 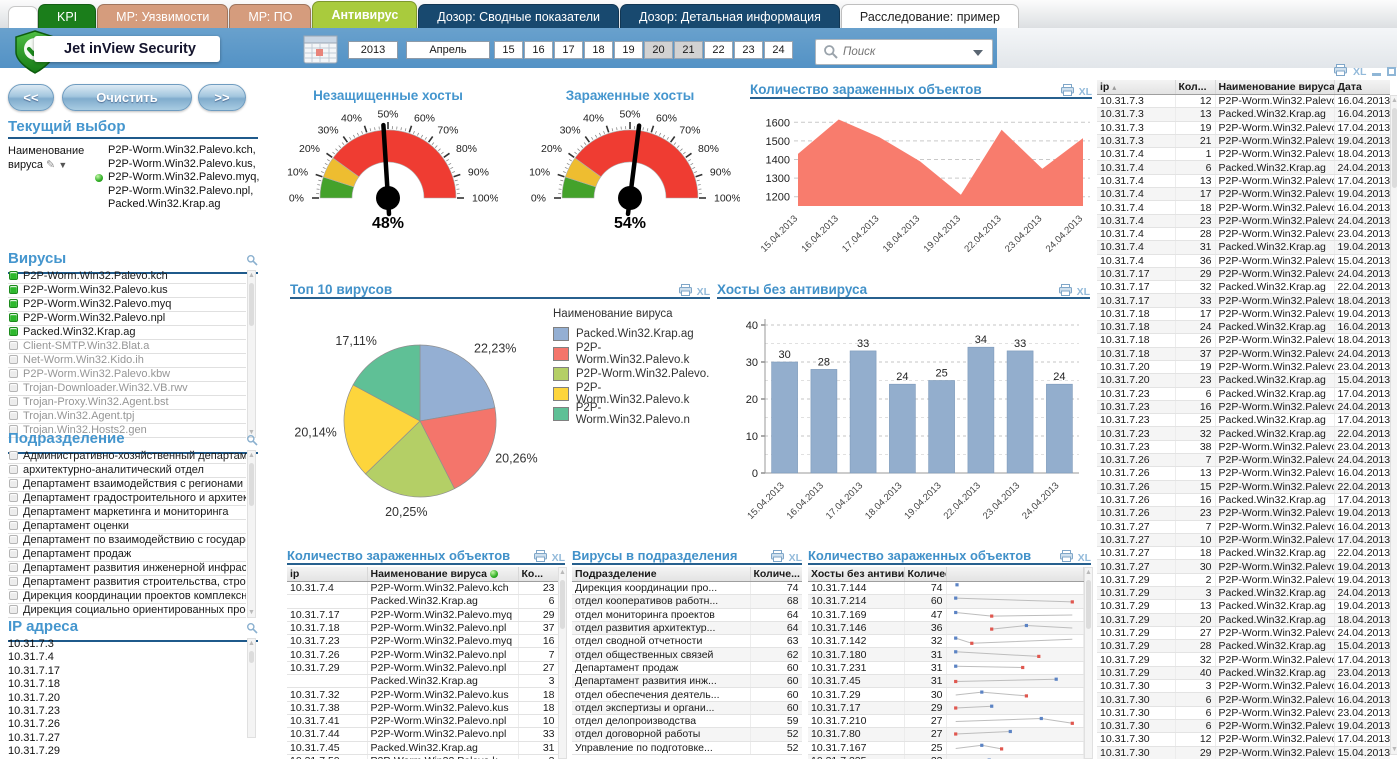 What do you see at coordinates (127, 319) in the screenshot?
I see `item-p2p-worm-win32-palevo-npl: P2P-Worm.Win32.Palevo.npl` at bounding box center [127, 319].